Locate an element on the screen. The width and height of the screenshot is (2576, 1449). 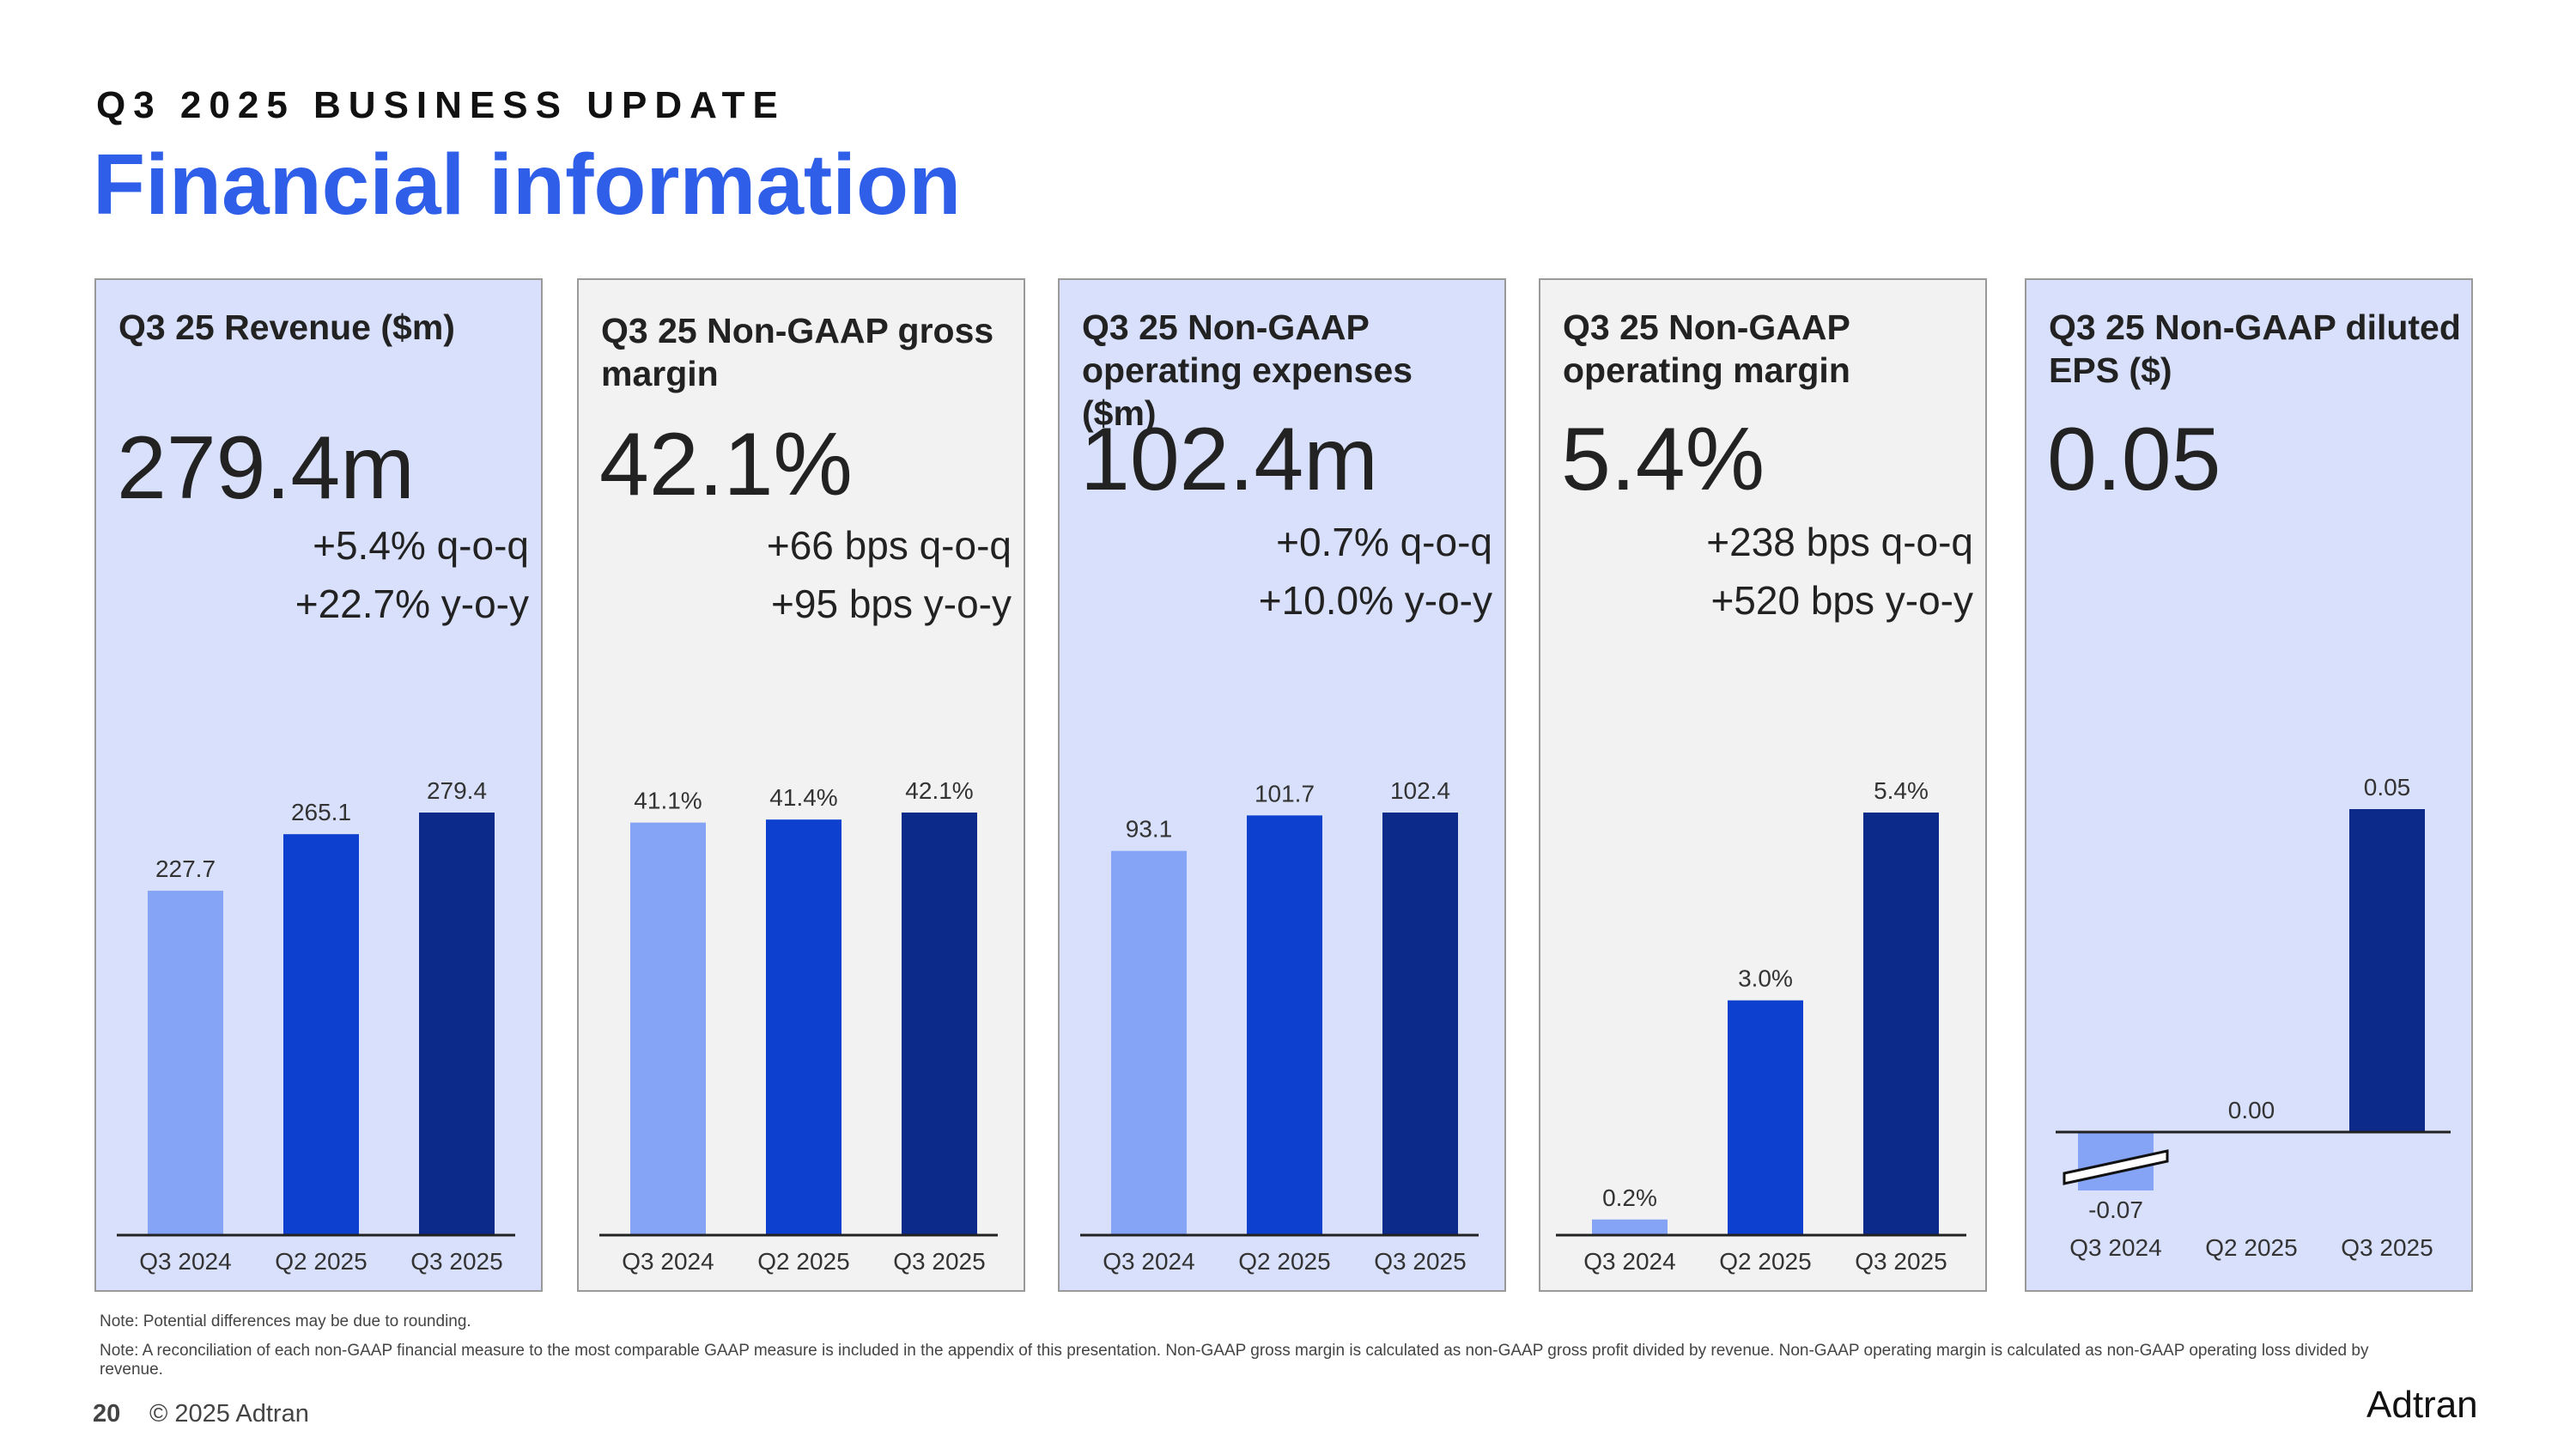
kpi-change-qoq: +66 bps q-o-q is located at coordinates (889, 545).